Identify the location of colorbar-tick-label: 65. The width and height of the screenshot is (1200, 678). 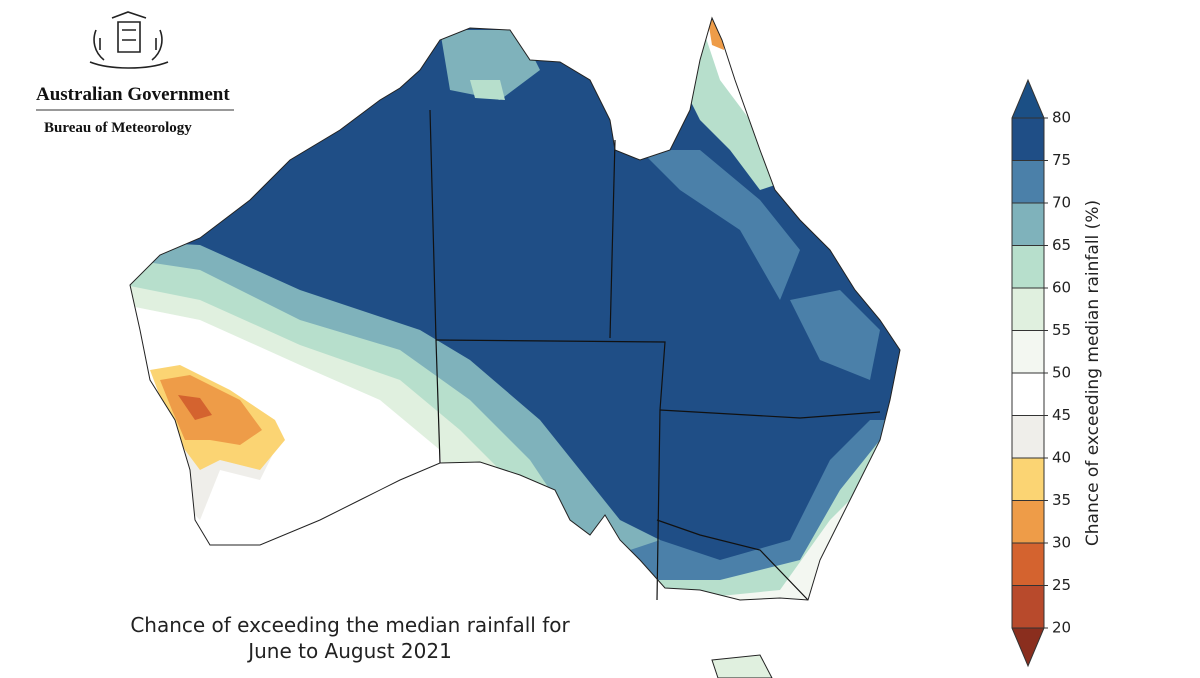
(1061, 245).